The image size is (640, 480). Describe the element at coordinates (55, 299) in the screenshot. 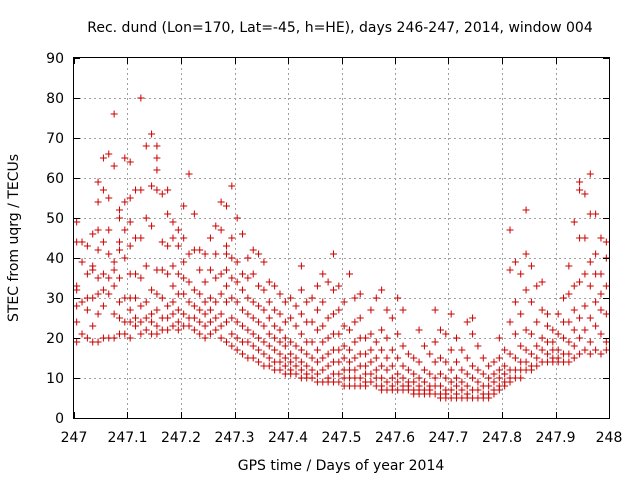

I see `y-tick-label: 30` at that location.